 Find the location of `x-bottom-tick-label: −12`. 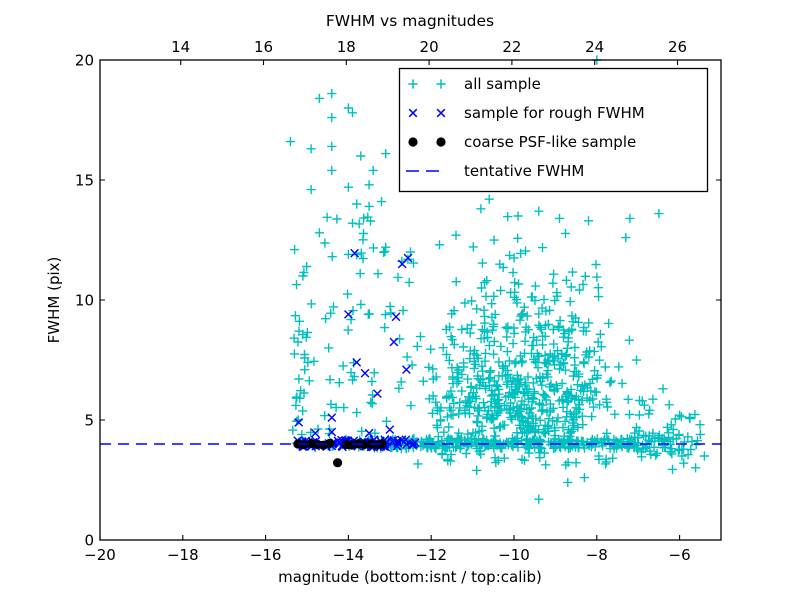

x-bottom-tick-label: −12 is located at coordinates (431, 555).